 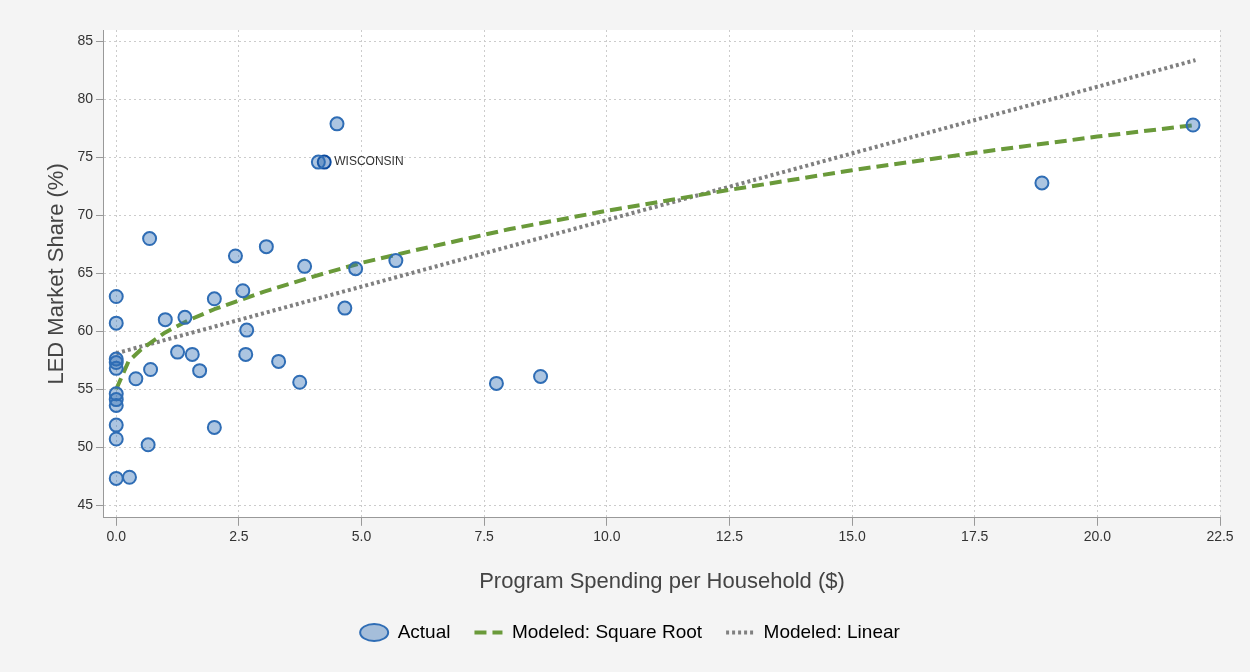 I want to click on legend-label: Actual, so click(x=424, y=631).